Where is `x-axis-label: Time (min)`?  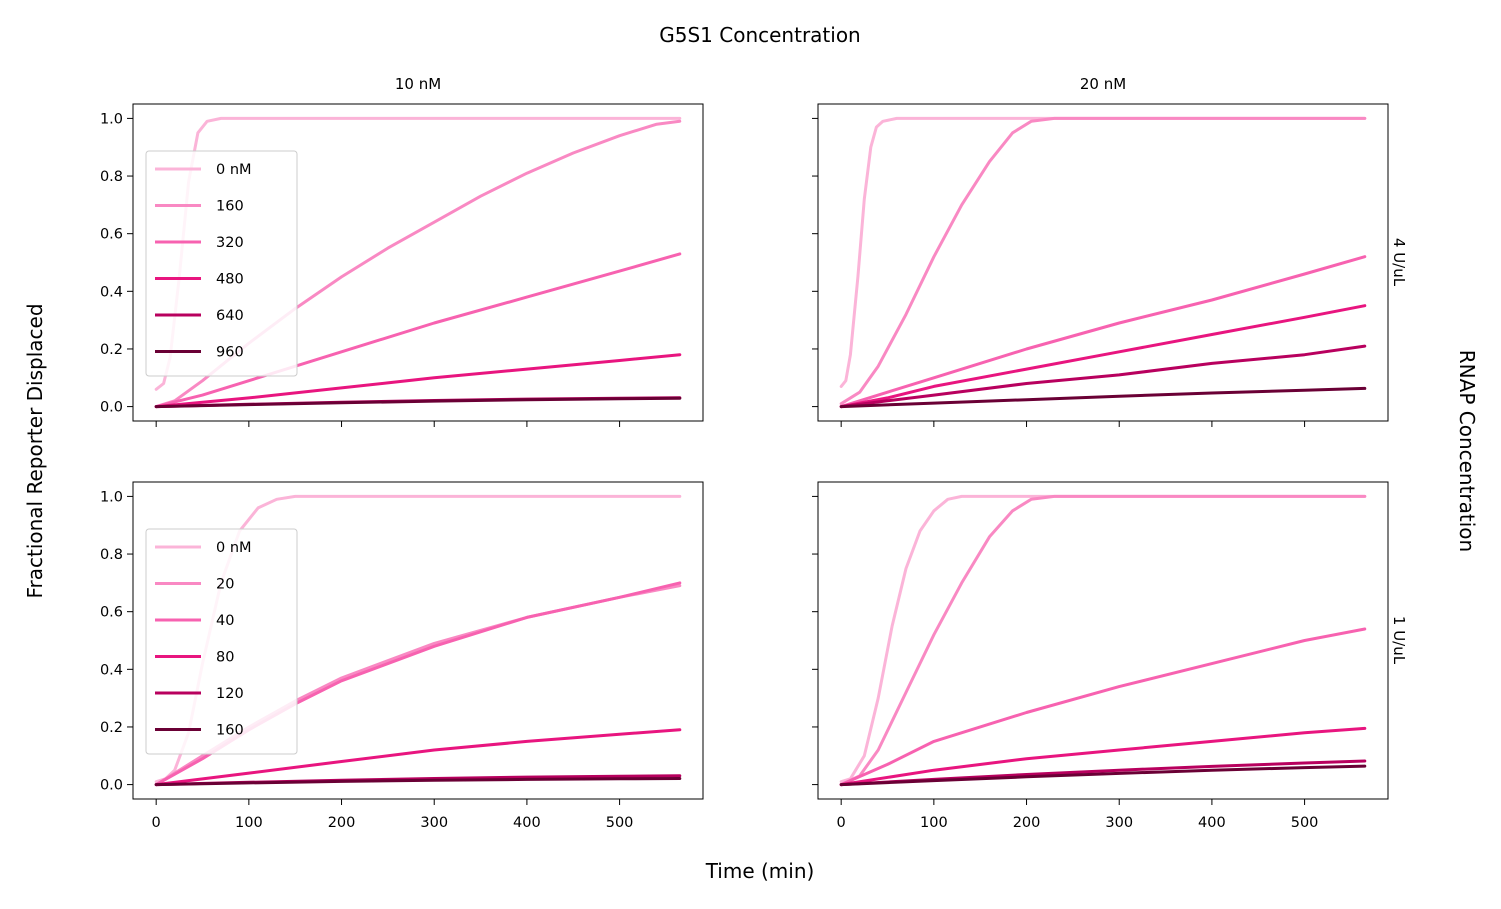
x-axis-label: Time (min) is located at coordinates (760, 871).